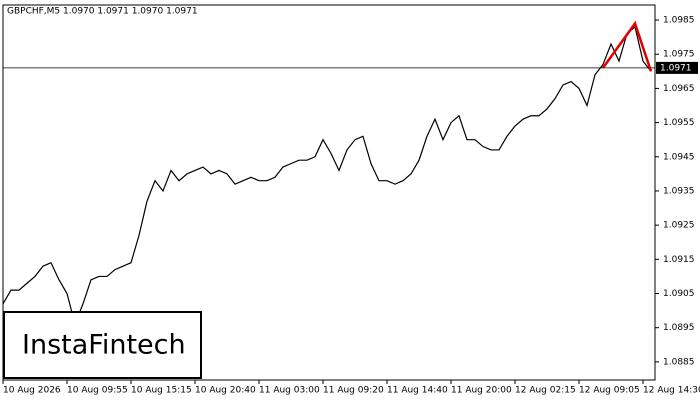  What do you see at coordinates (161, 391) in the screenshot?
I see `x-tick-label: 10 Aug 15:15` at bounding box center [161, 391].